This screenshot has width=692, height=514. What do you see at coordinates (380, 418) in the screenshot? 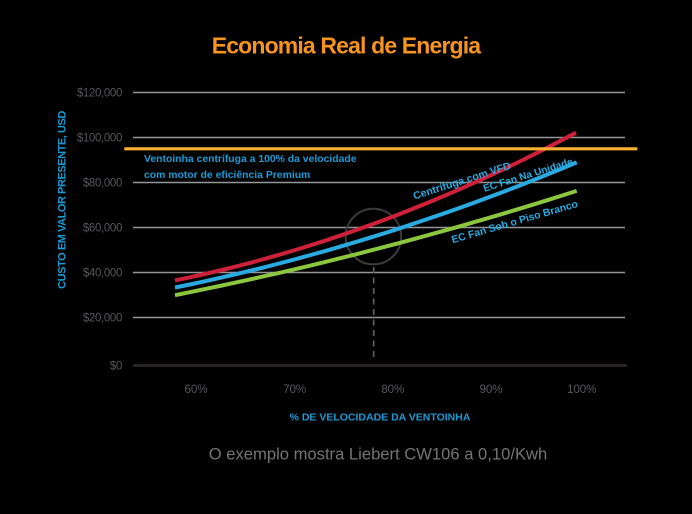
I see `svg-text: % DE VELOCIDADE DA VENTOINHA` at bounding box center [380, 418].